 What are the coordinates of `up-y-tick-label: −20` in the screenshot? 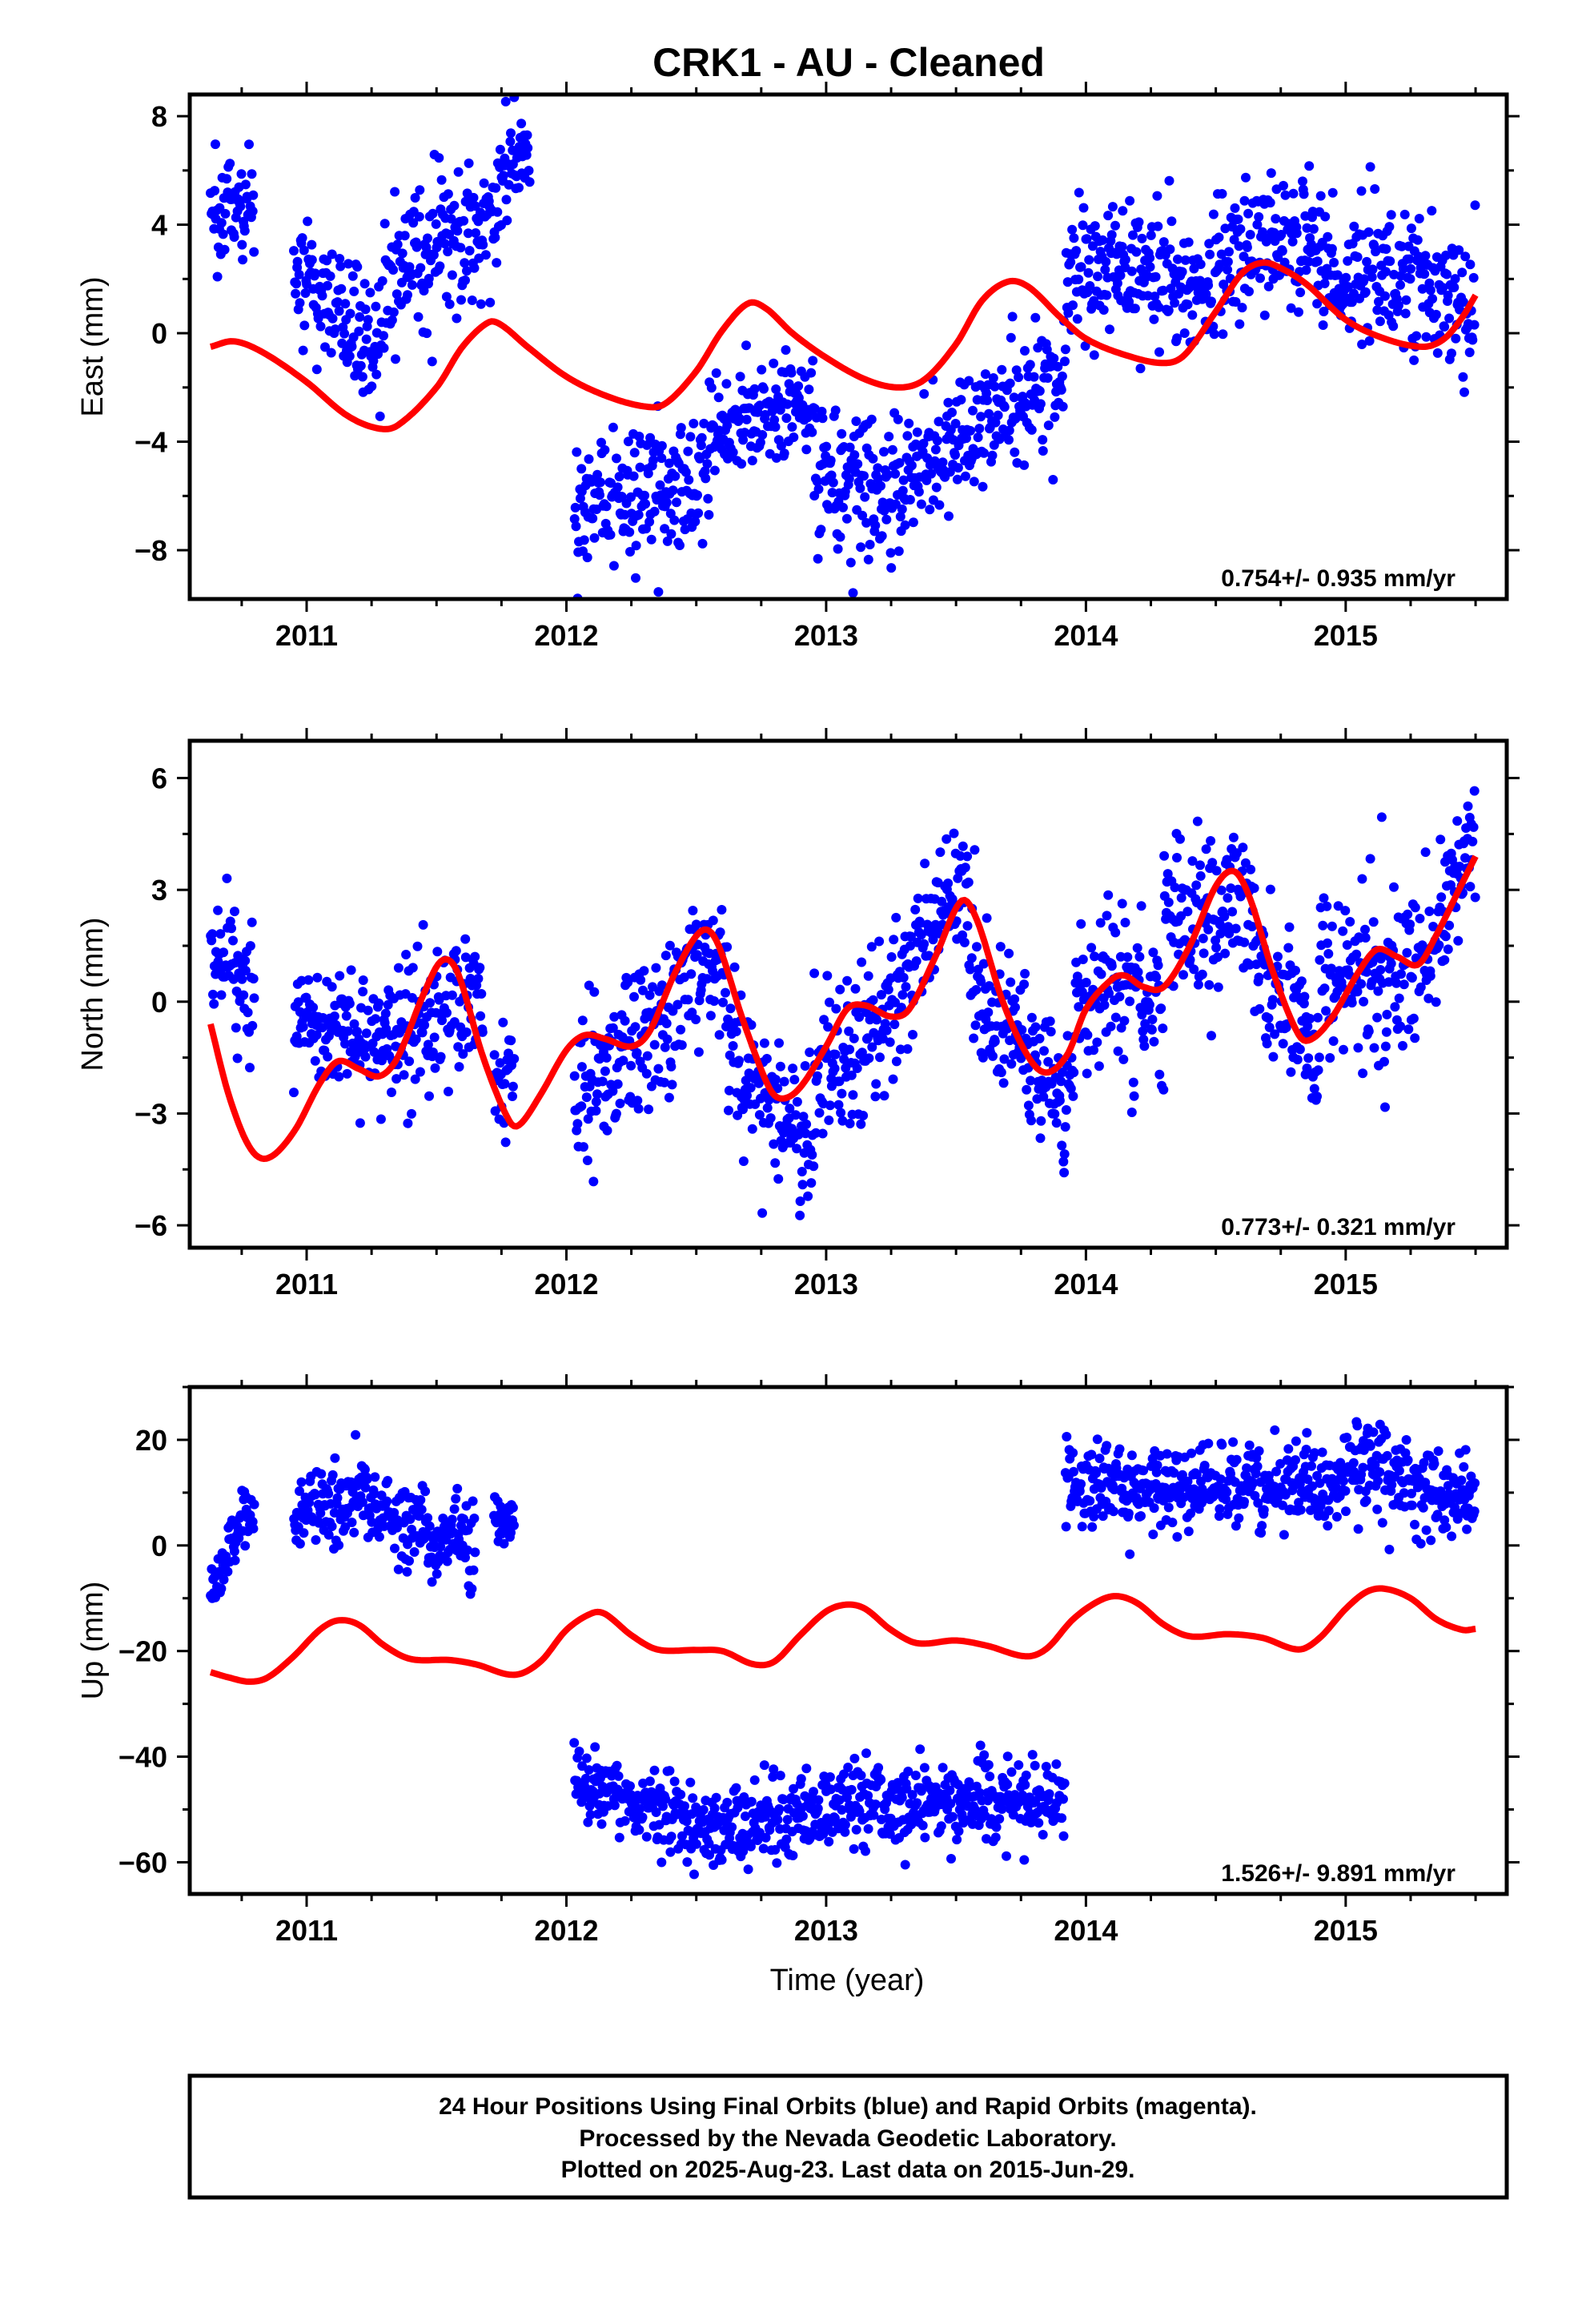 It's located at (142, 1651).